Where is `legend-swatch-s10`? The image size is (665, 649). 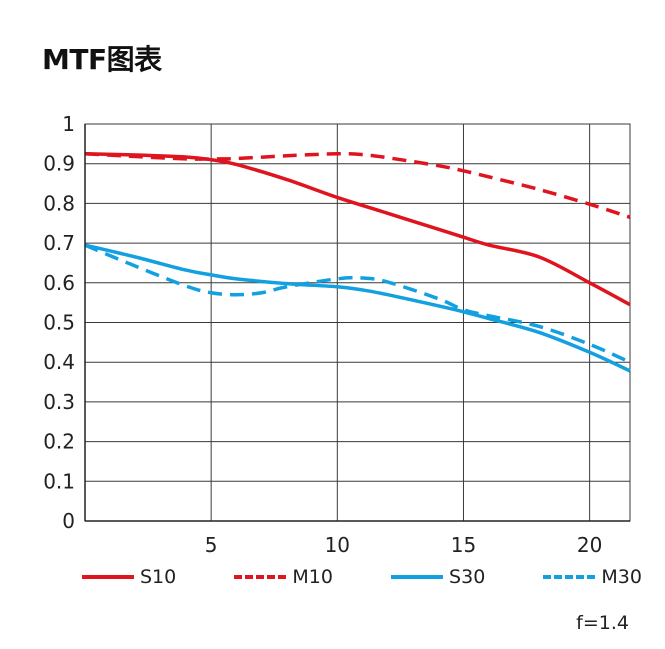
legend-swatch-s10 is located at coordinates (108, 577).